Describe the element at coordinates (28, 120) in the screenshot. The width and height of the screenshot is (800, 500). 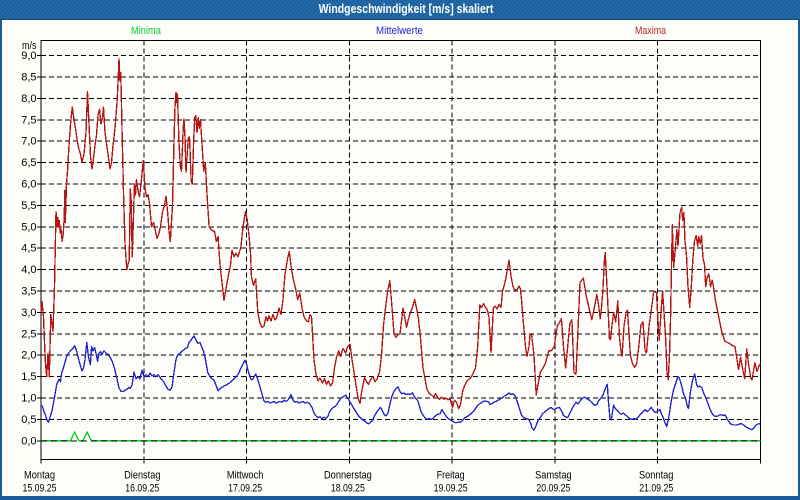
I see `svg-text: 7,5` at that location.